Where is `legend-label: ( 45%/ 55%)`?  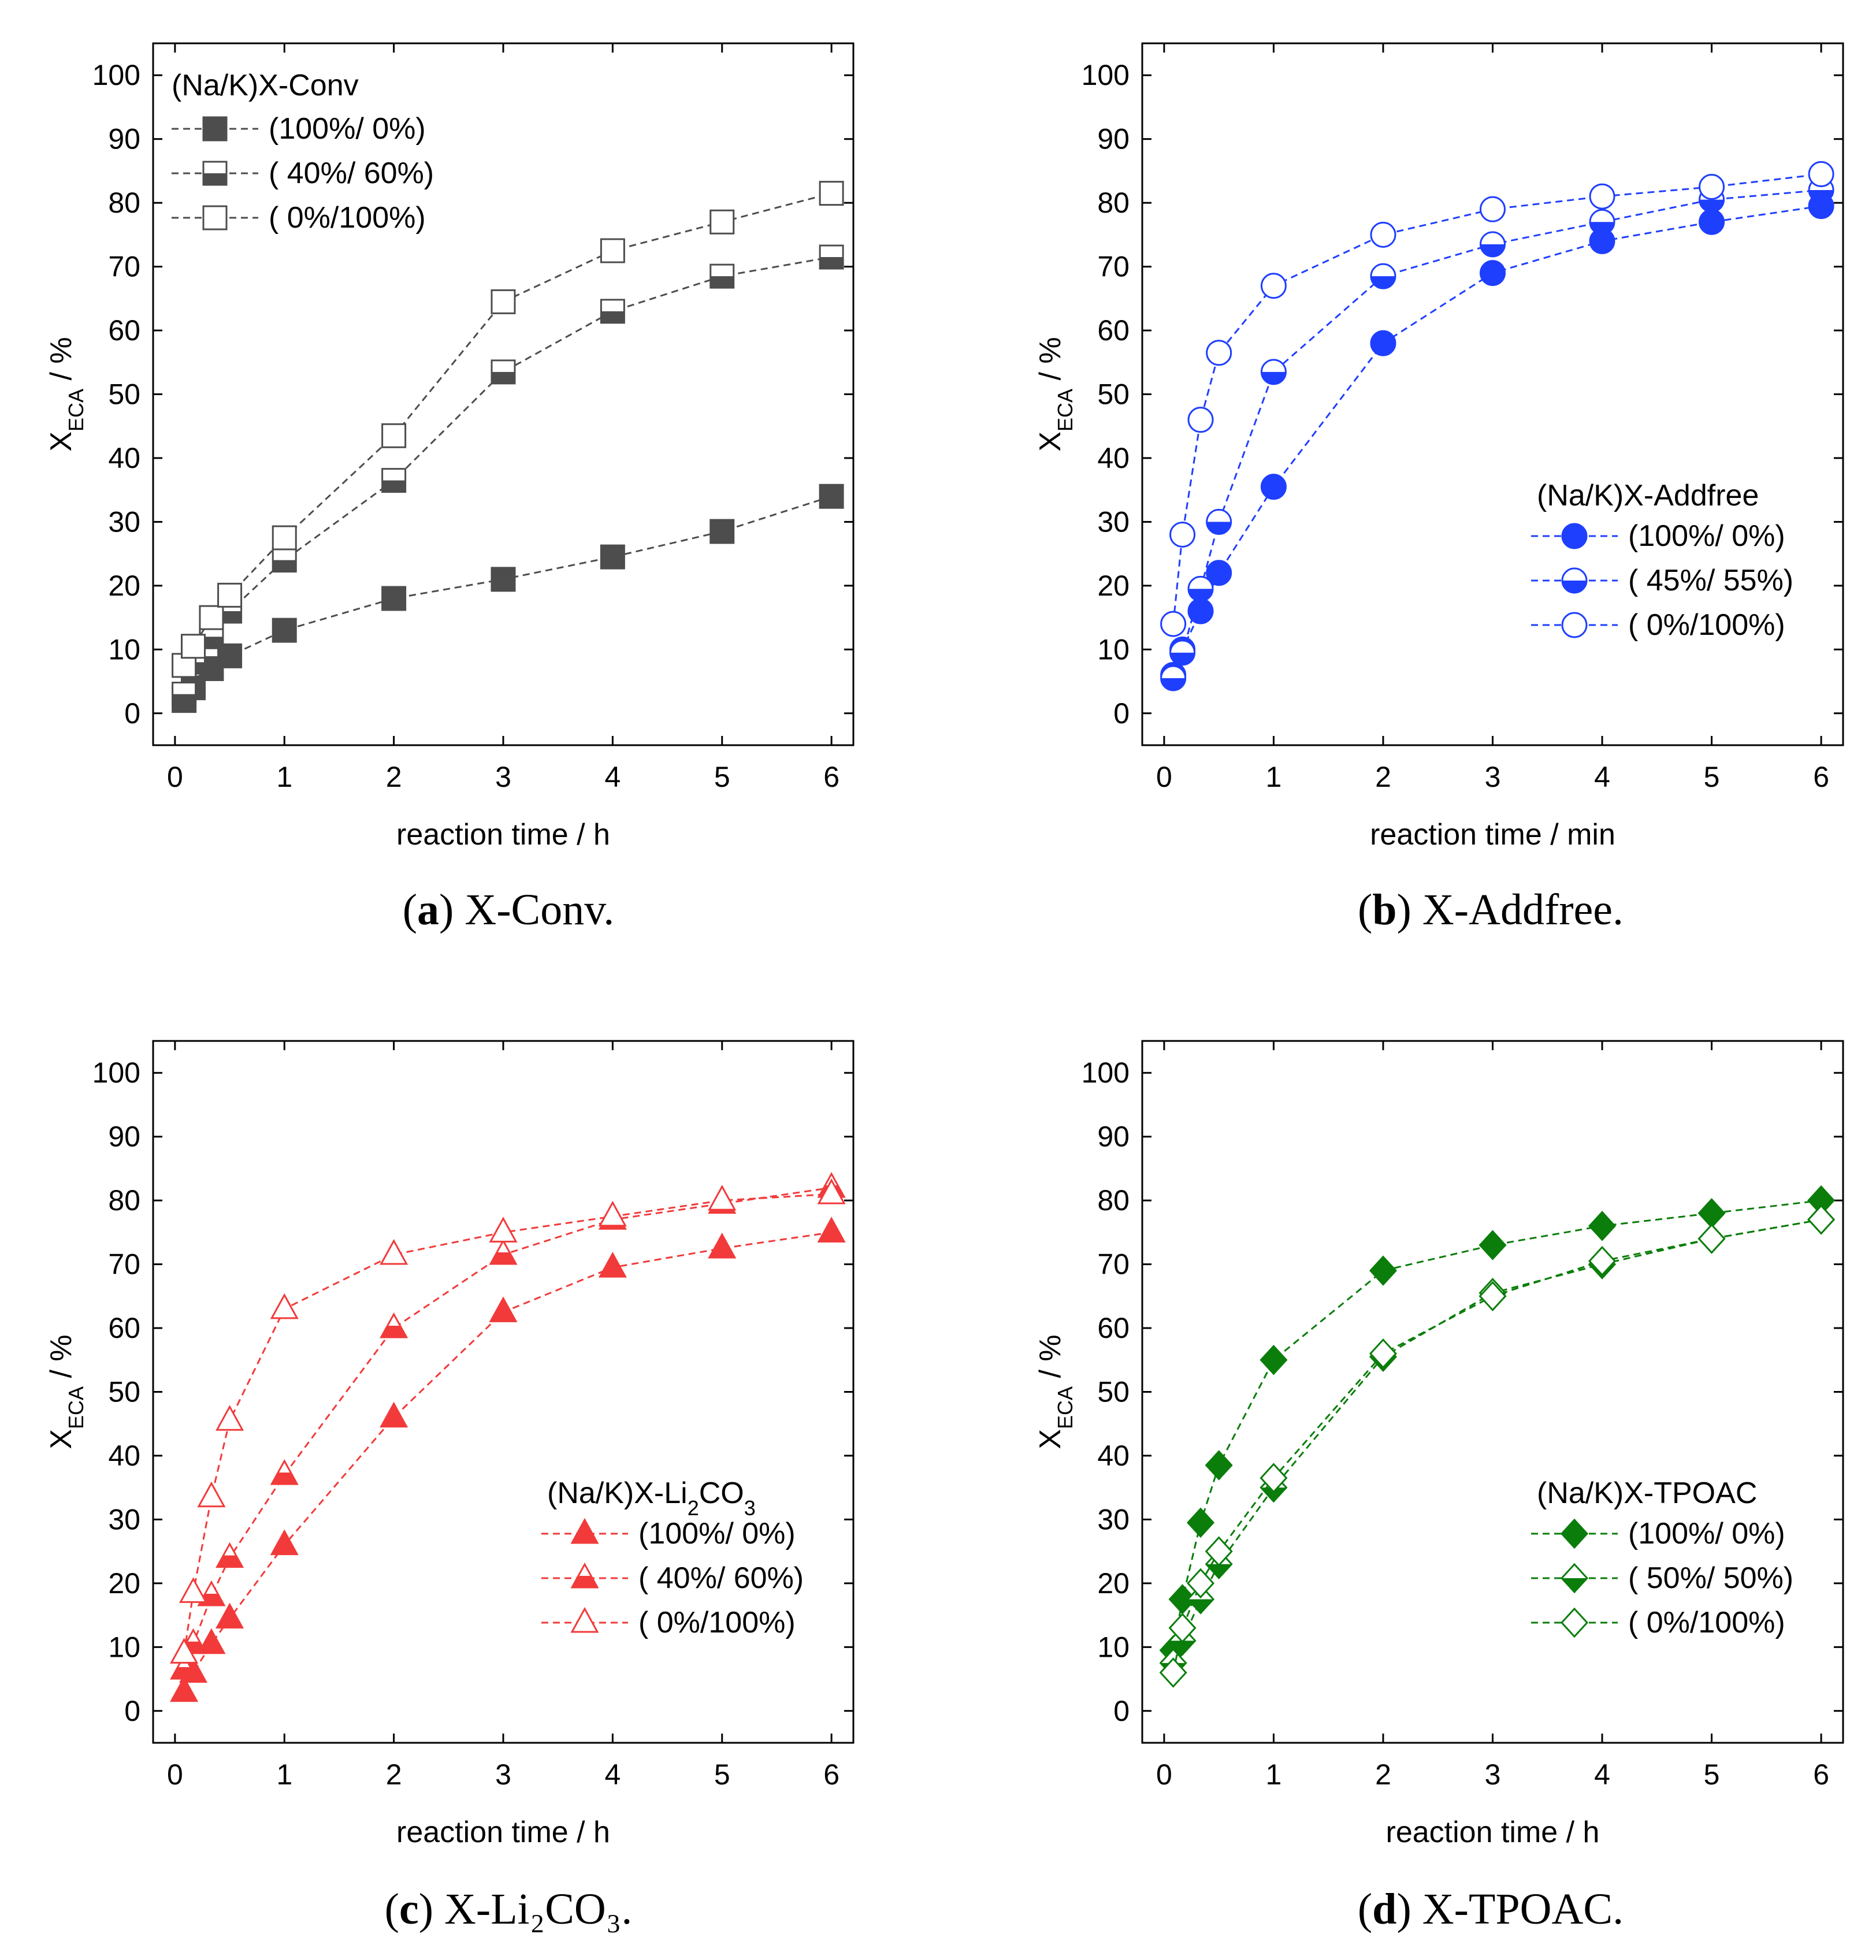 legend-label: ( 45%/ 55%) is located at coordinates (1711, 580).